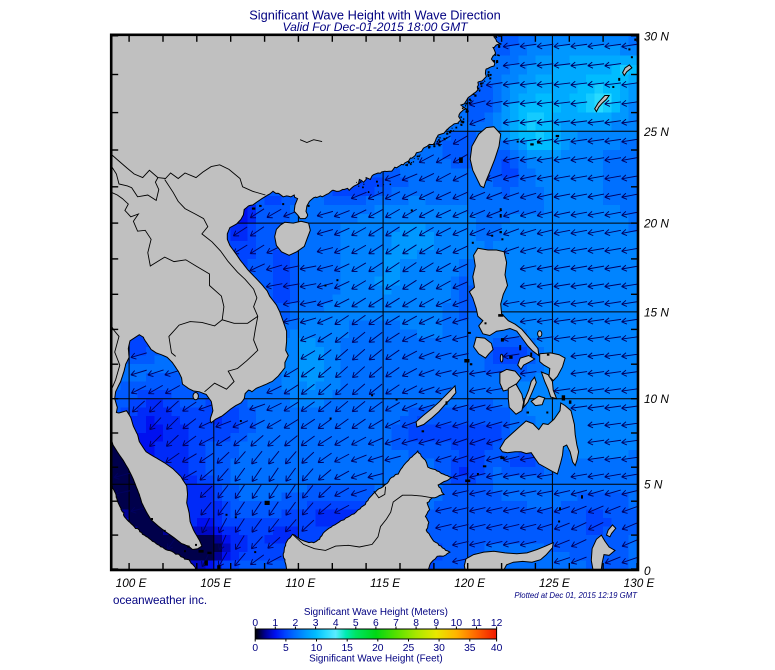  What do you see at coordinates (131, 583) in the screenshot?
I see `svg-text: 100 E` at bounding box center [131, 583].